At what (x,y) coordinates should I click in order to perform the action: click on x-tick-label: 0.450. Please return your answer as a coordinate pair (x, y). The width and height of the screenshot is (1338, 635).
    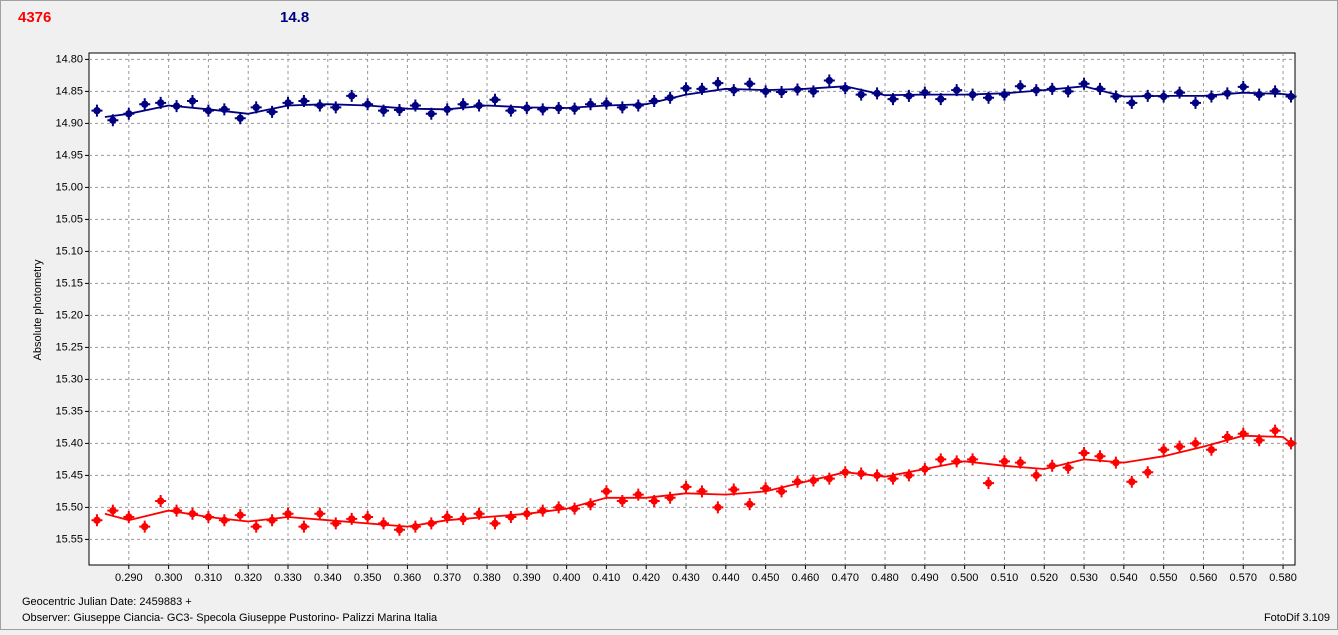
    Looking at the image, I should click on (766, 578).